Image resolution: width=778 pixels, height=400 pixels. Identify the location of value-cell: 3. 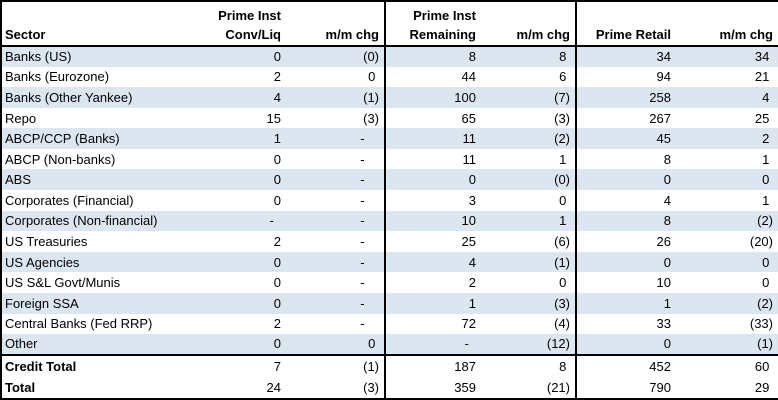
(472, 200).